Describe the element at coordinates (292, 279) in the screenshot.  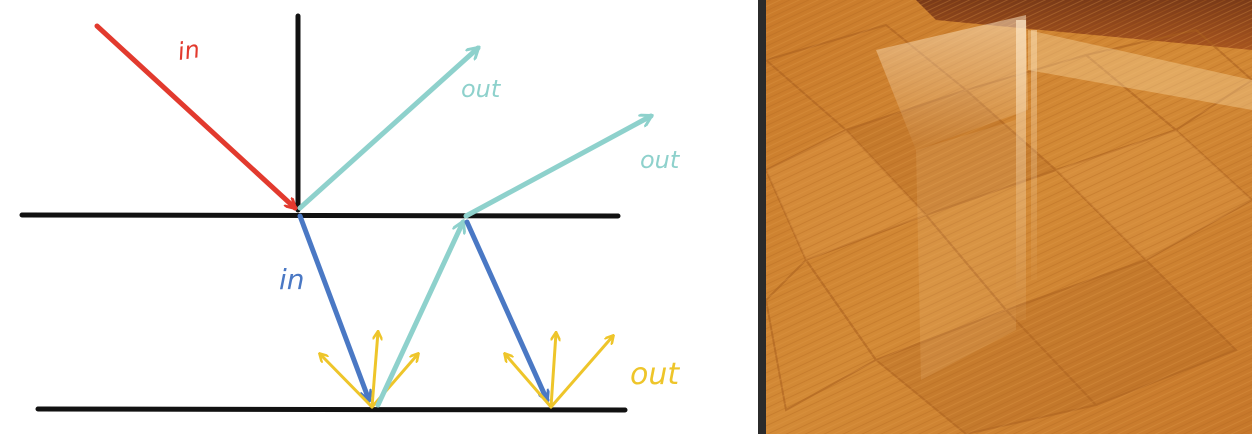
I see `label-refracted-in: in` at that location.